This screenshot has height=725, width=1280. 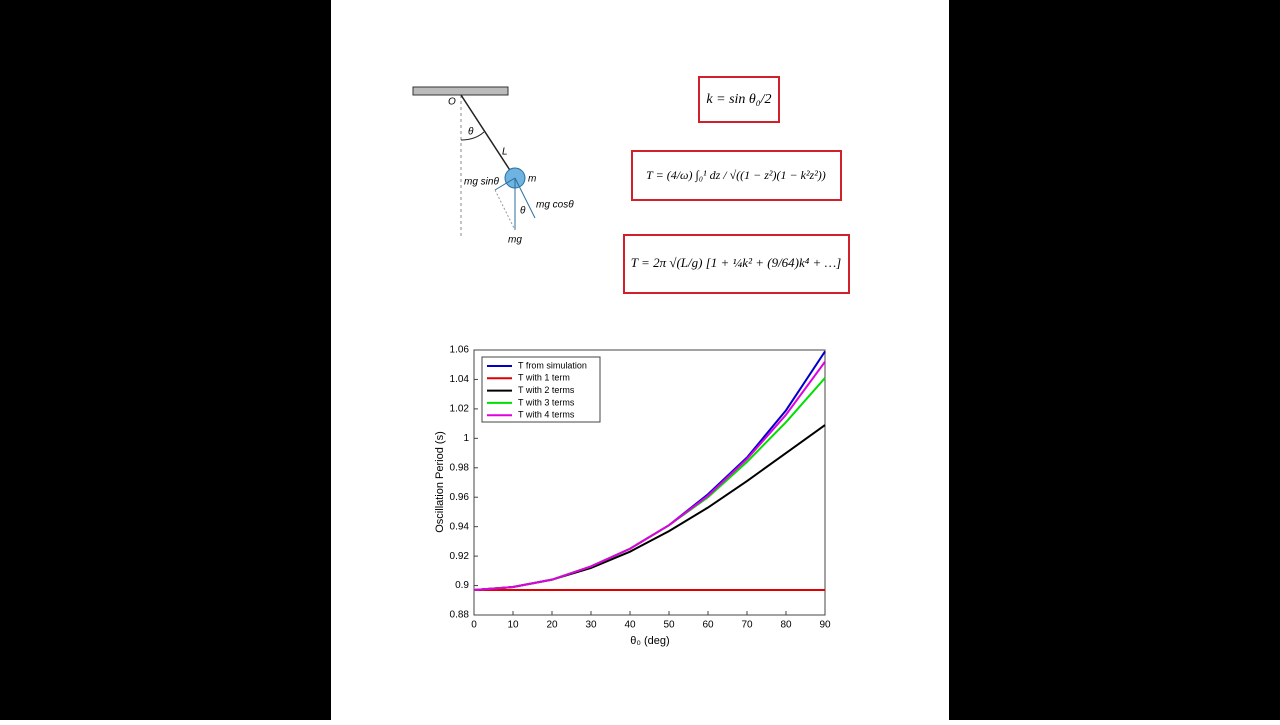 I want to click on label: mg sinθ, so click(x=481, y=182).